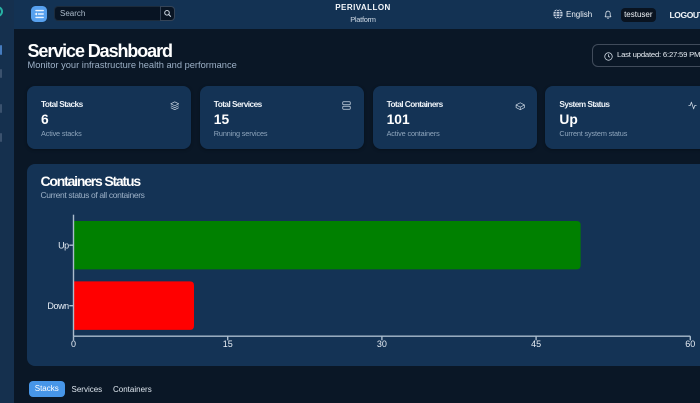  I want to click on svg-text: 0, so click(73, 344).